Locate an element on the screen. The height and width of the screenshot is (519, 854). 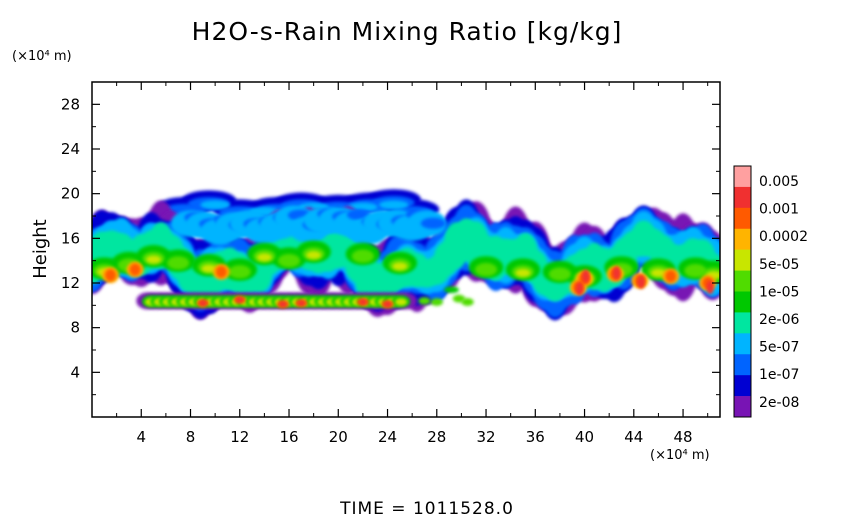
x-tick-label: 48 is located at coordinates (683, 437).